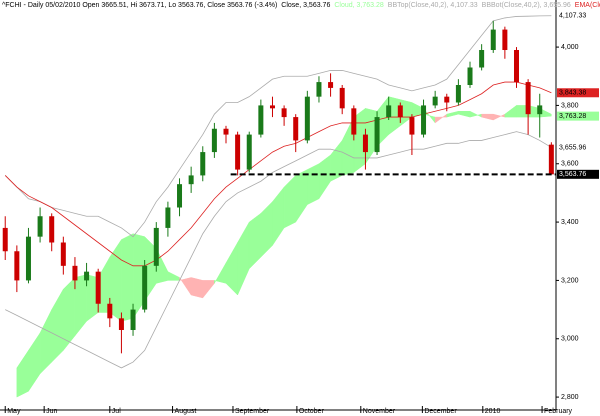  Describe the element at coordinates (51, 411) in the screenshot. I see `x-tick-label: Jun` at that location.